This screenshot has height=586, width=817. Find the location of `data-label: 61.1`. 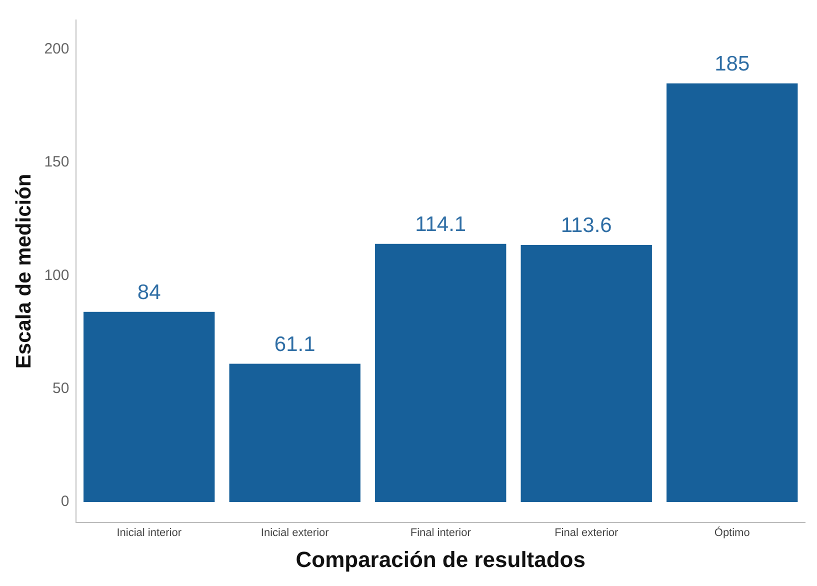

data-label: 61.1 is located at coordinates (295, 344).